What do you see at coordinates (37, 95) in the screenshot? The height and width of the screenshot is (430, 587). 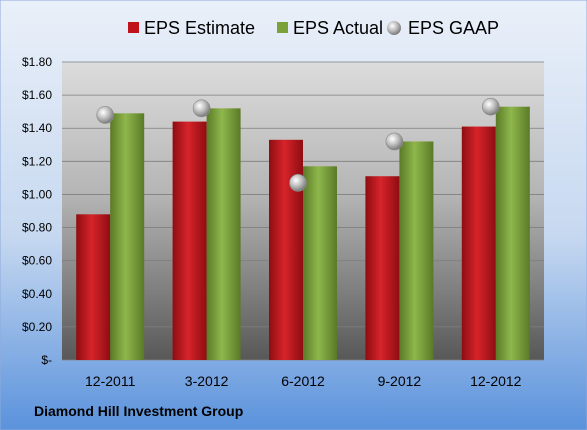 I see `y-tick-label: $1.60` at bounding box center [37, 95].